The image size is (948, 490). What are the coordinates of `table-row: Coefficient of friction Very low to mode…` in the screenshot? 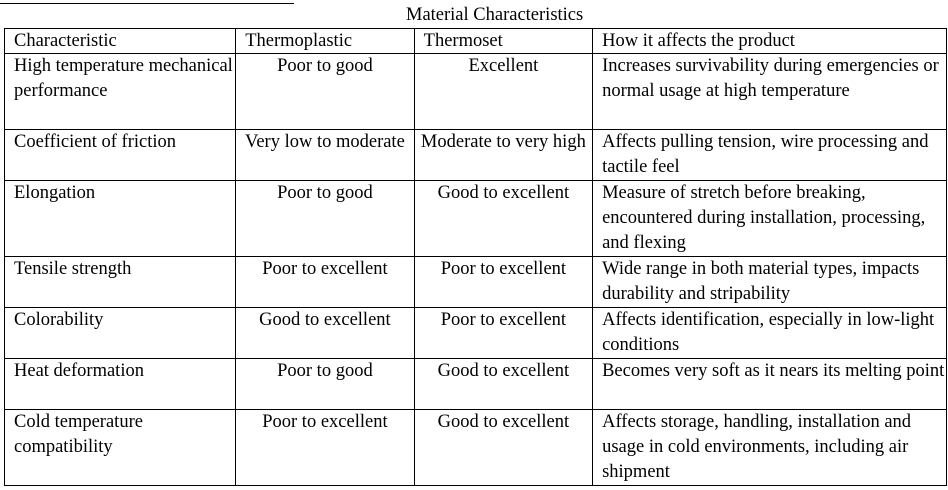 It's located at (475, 155).